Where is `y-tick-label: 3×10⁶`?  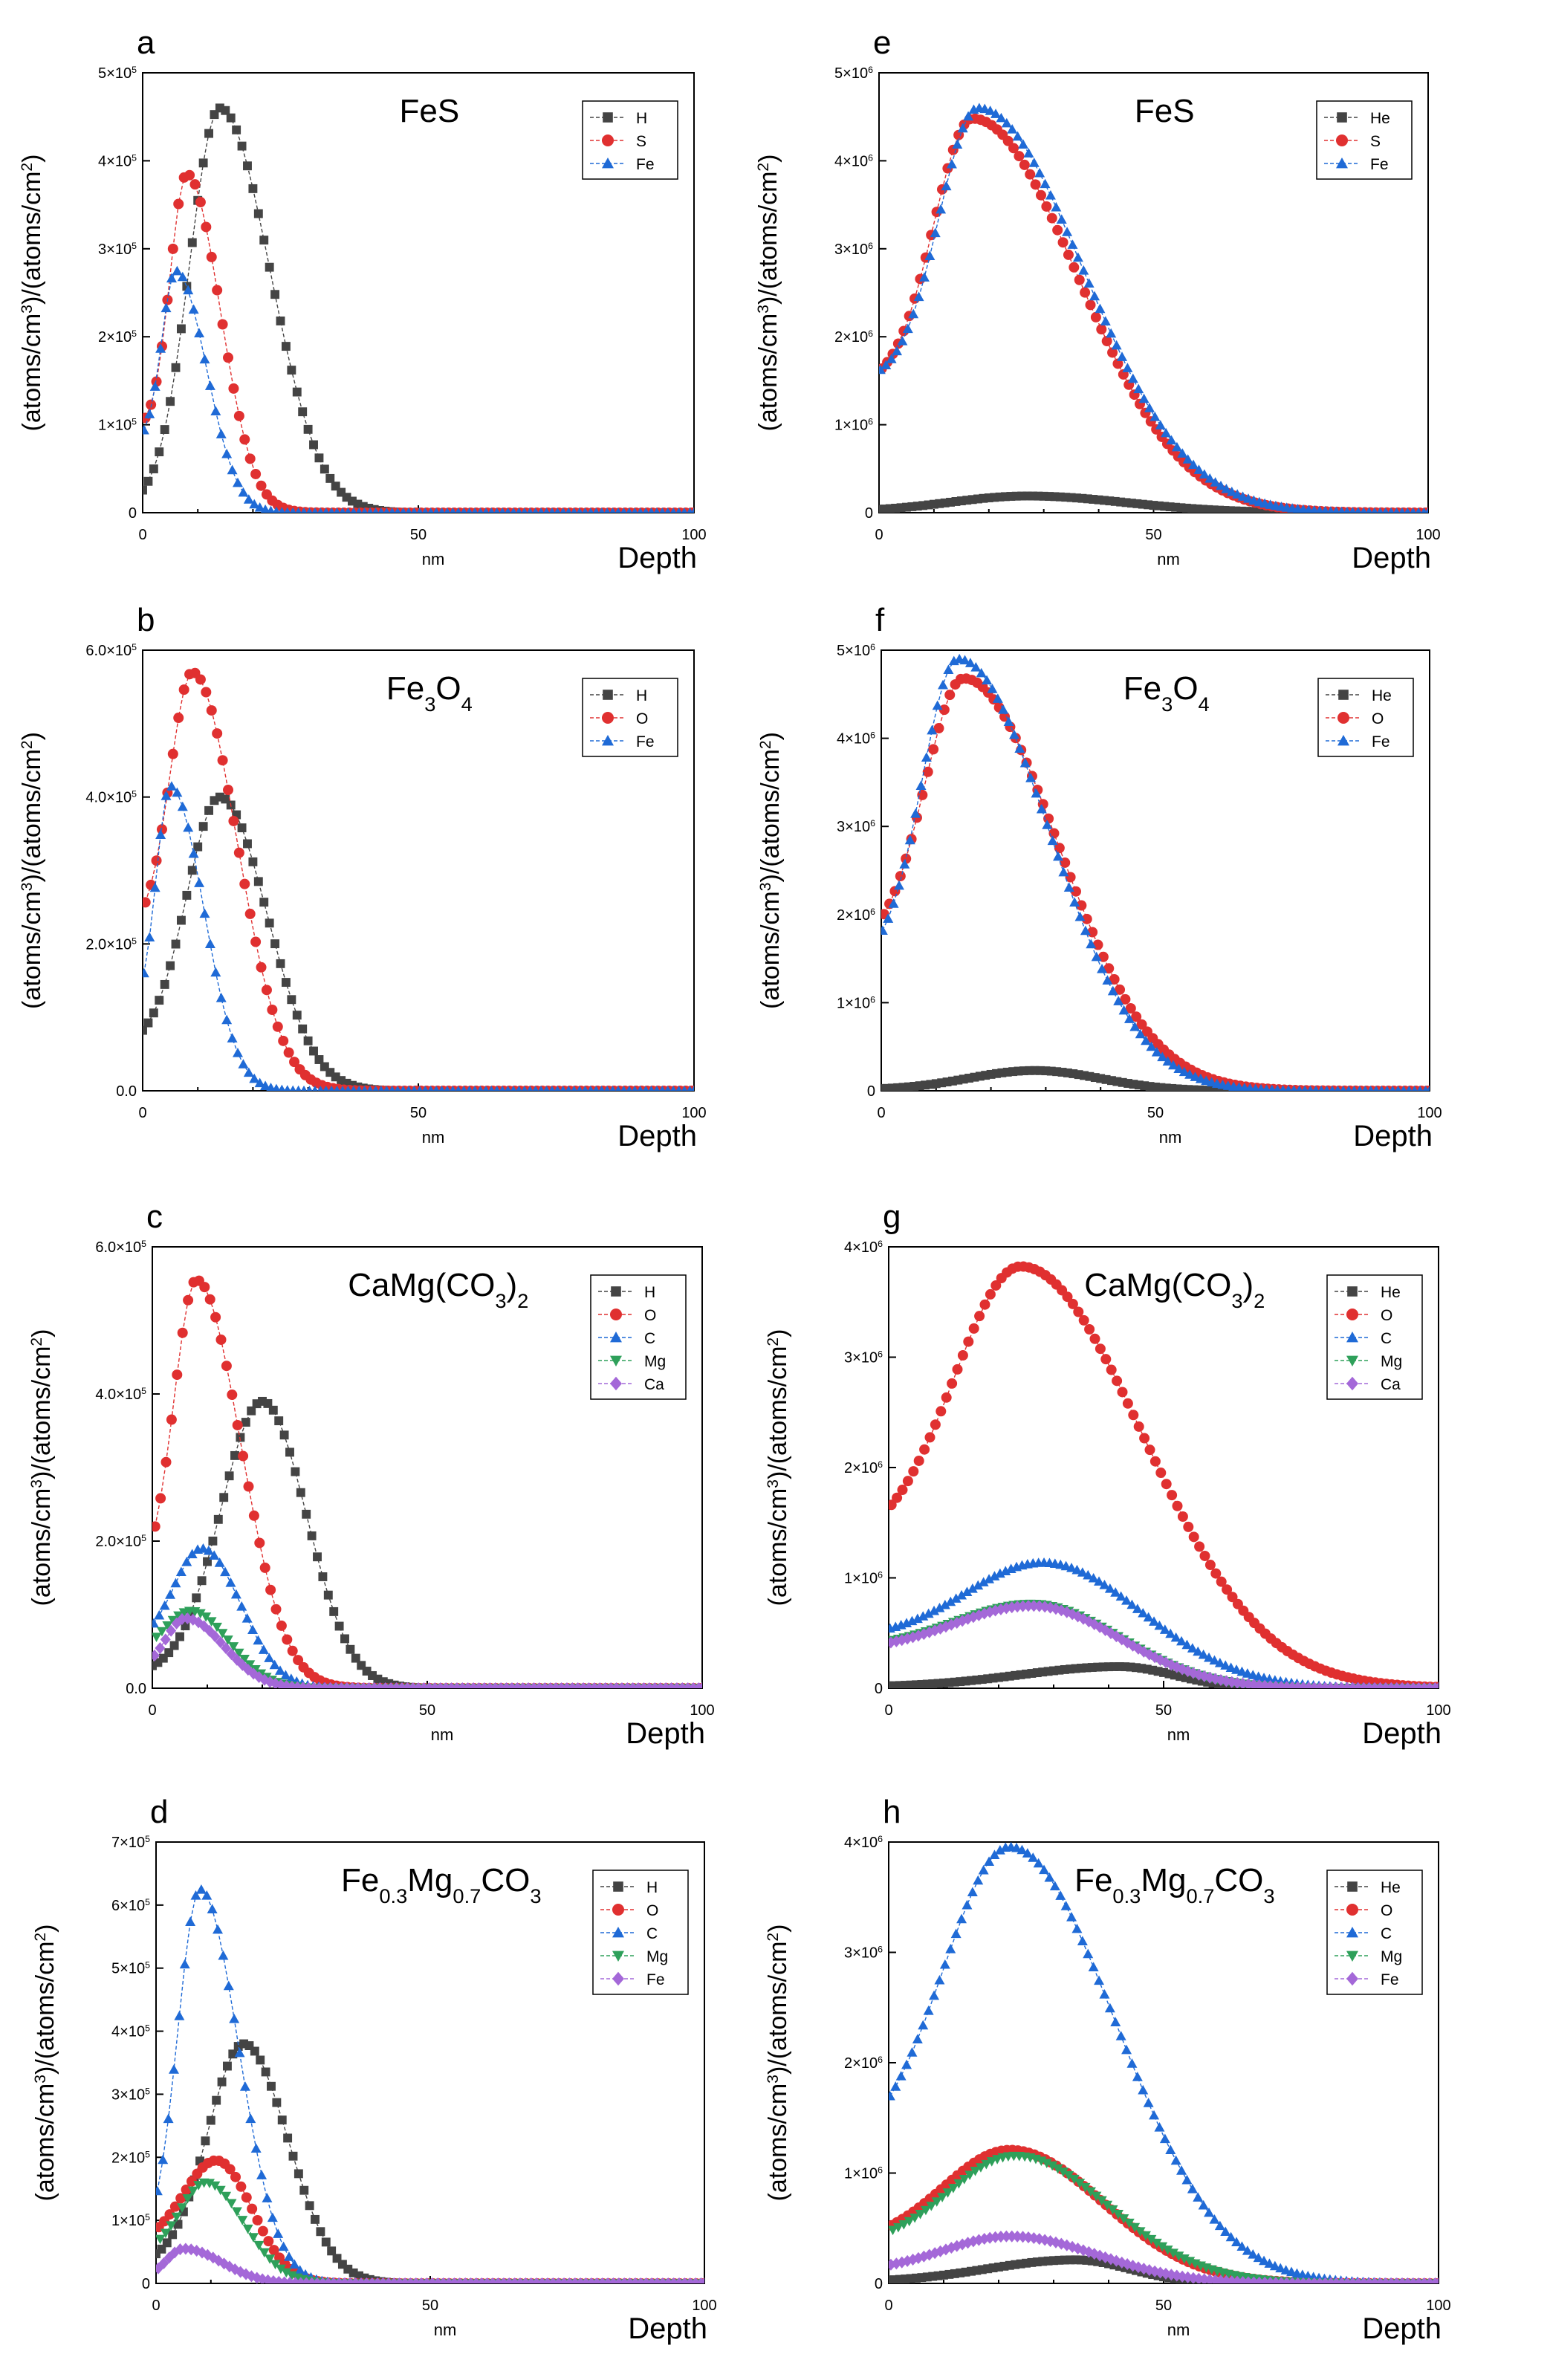 y-tick-label: 3×10⁶ is located at coordinates (856, 826).